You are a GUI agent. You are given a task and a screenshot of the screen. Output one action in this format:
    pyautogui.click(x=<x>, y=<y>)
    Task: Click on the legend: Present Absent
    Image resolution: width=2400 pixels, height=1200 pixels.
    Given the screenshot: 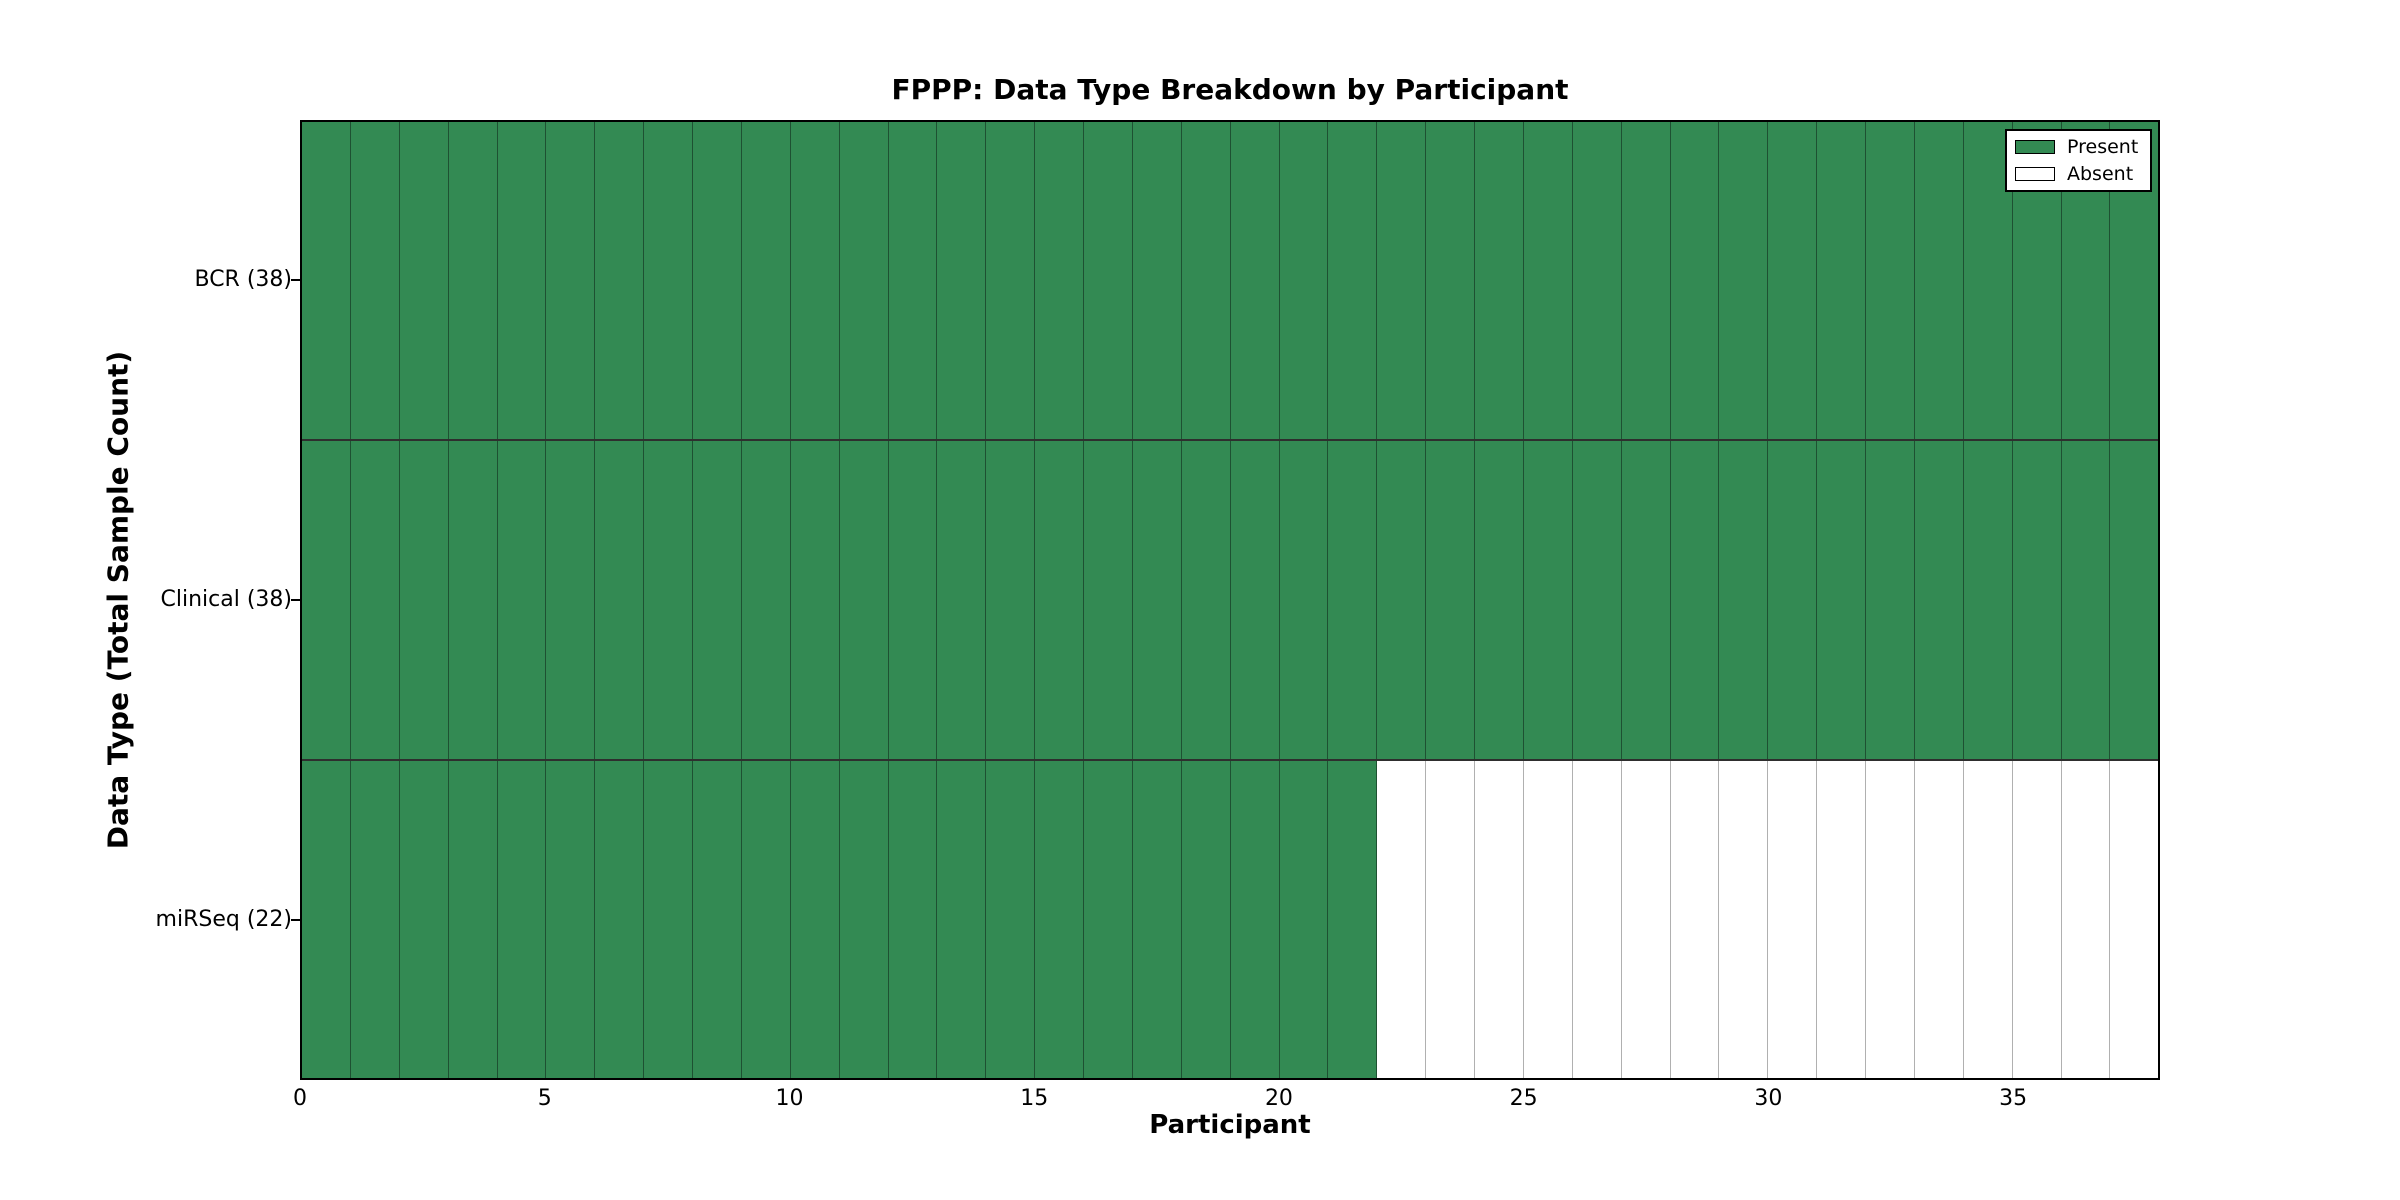 What is the action you would take?
    pyautogui.click(x=2078, y=160)
    